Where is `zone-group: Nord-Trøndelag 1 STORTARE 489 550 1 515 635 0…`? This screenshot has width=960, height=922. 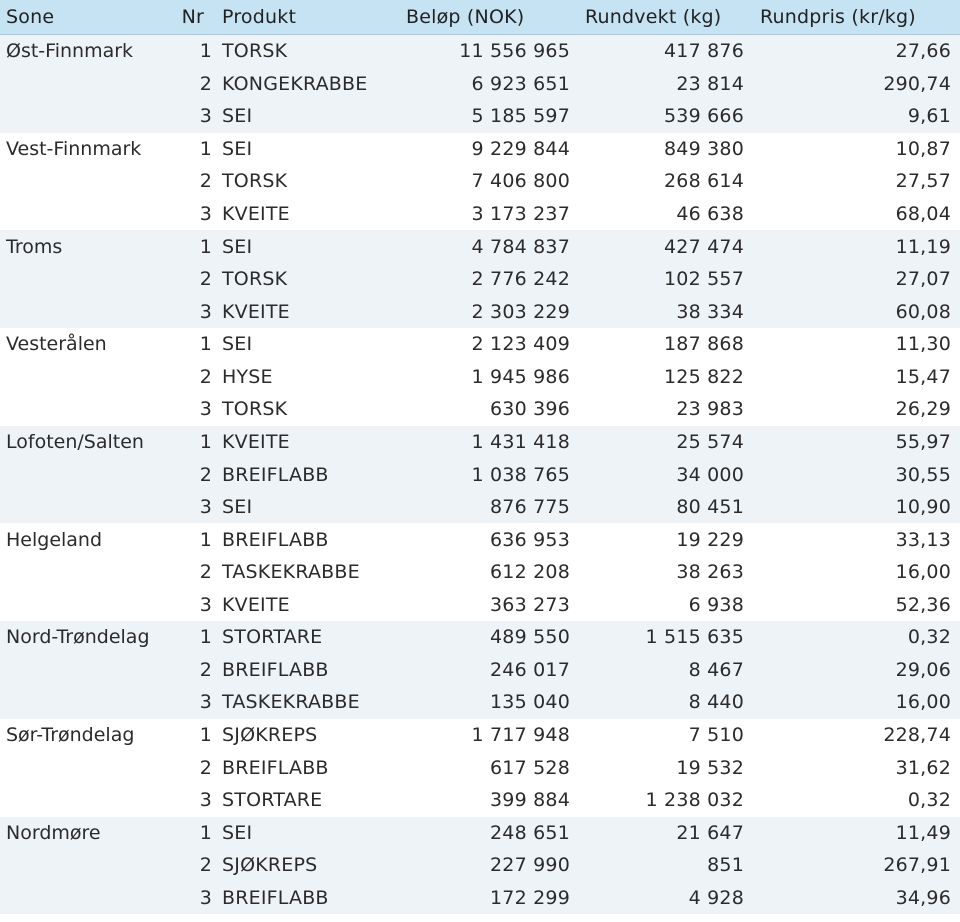
zone-group: Nord-Trøndelag 1 STORTARE 489 550 1 515 635 0… is located at coordinates (480, 670).